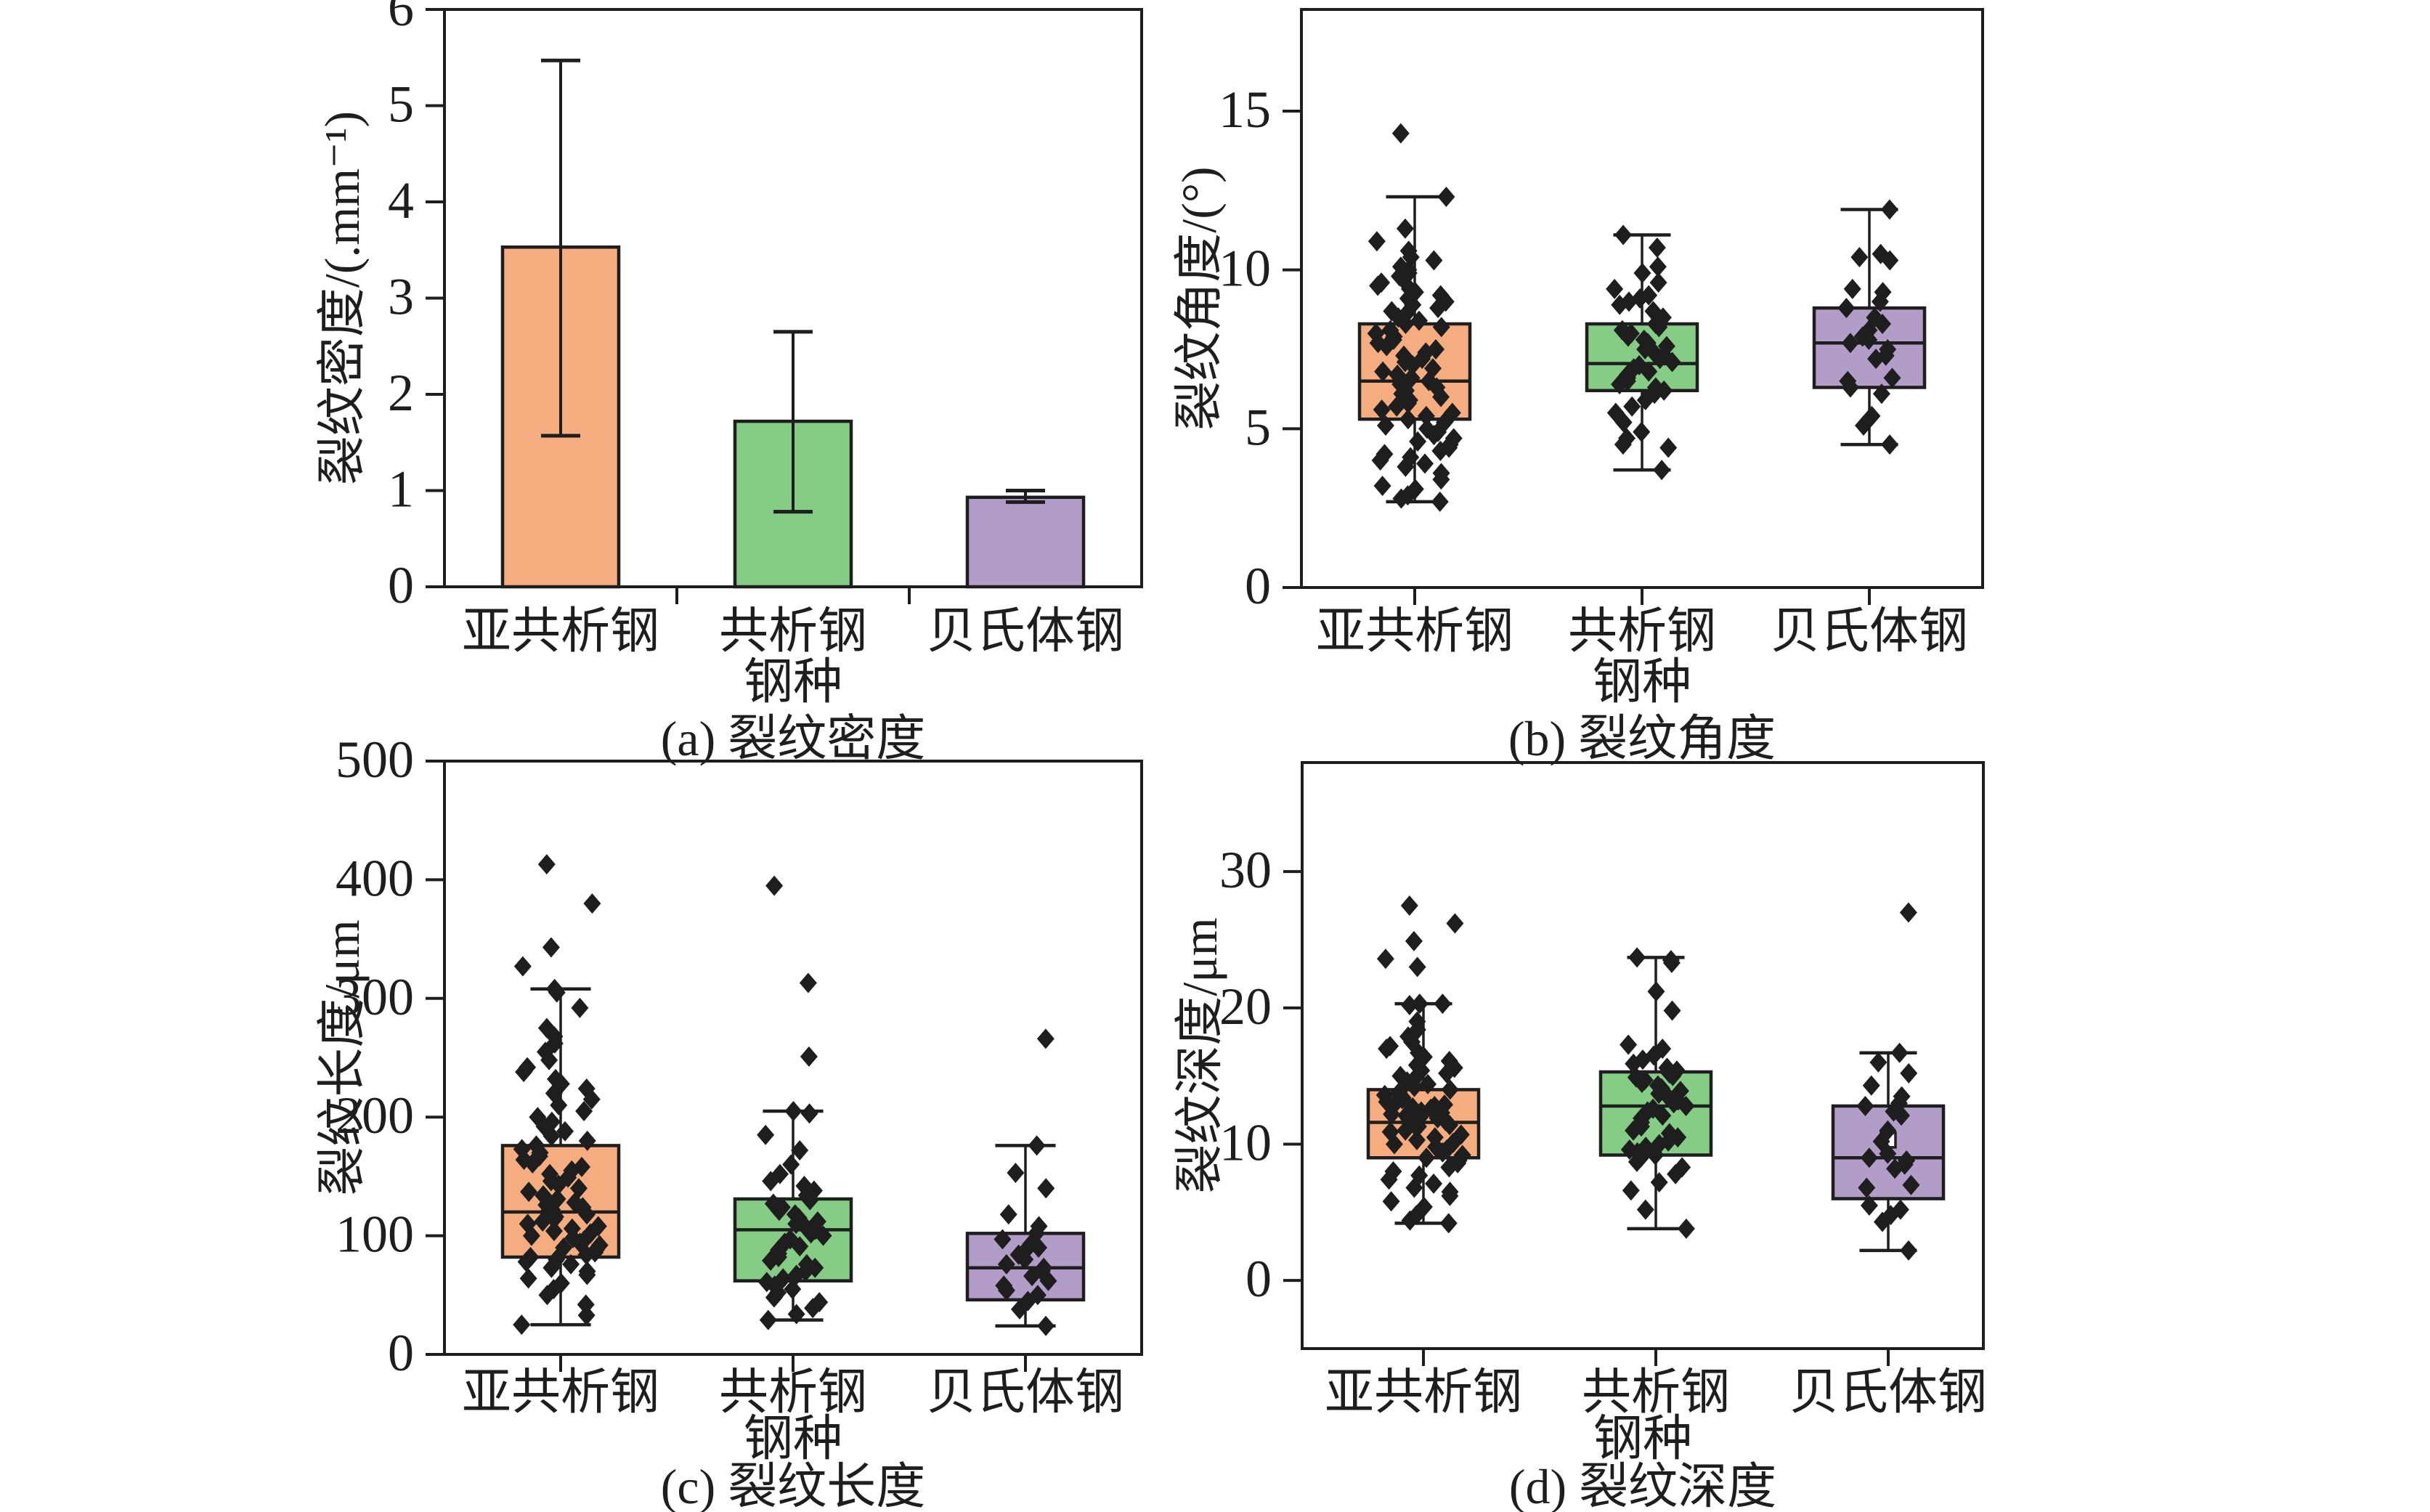  Describe the element at coordinates (1258, 586) in the screenshot. I see `panel-b-ytick-label: 0` at that location.